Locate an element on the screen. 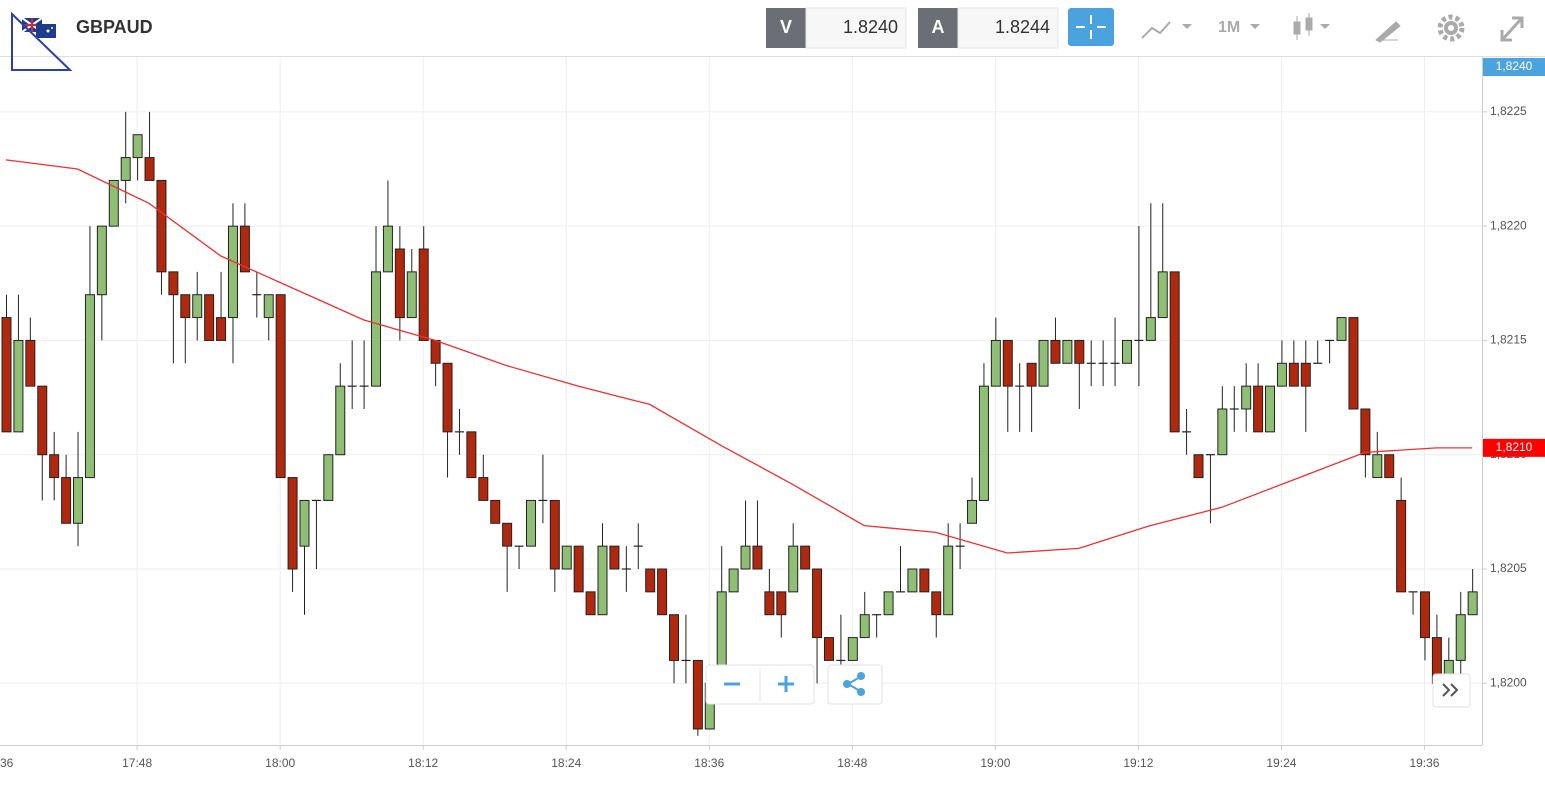  zoom-controls is located at coordinates (794, 684).